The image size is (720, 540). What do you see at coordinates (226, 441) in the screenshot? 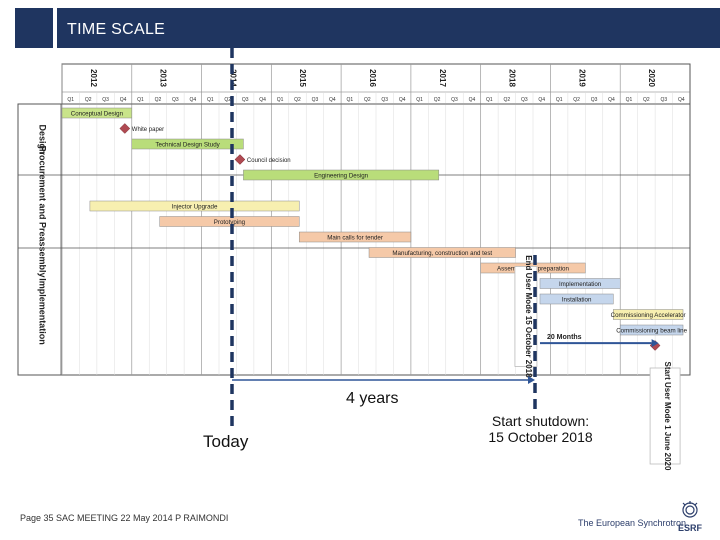
I see `today-label: Today` at bounding box center [226, 441].